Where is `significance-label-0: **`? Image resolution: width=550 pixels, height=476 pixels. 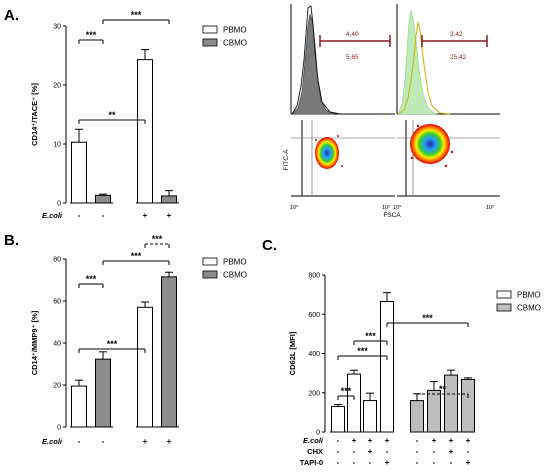
significance-label-0: ** is located at coordinates (112, 115).